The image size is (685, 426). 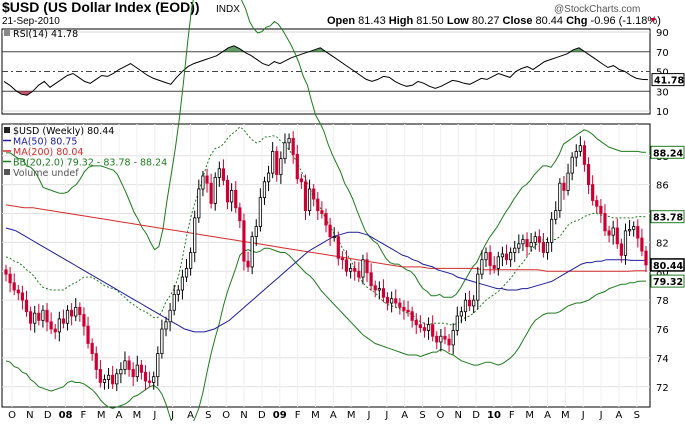 I want to click on chart-date: 21-Sep-2010, so click(x=31, y=21).